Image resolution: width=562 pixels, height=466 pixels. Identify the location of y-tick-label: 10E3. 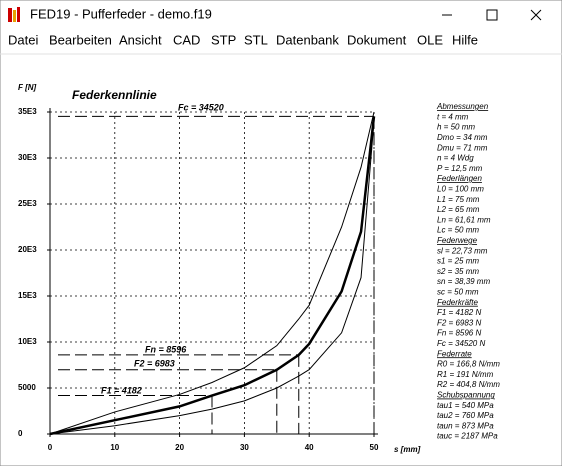
(27, 341).